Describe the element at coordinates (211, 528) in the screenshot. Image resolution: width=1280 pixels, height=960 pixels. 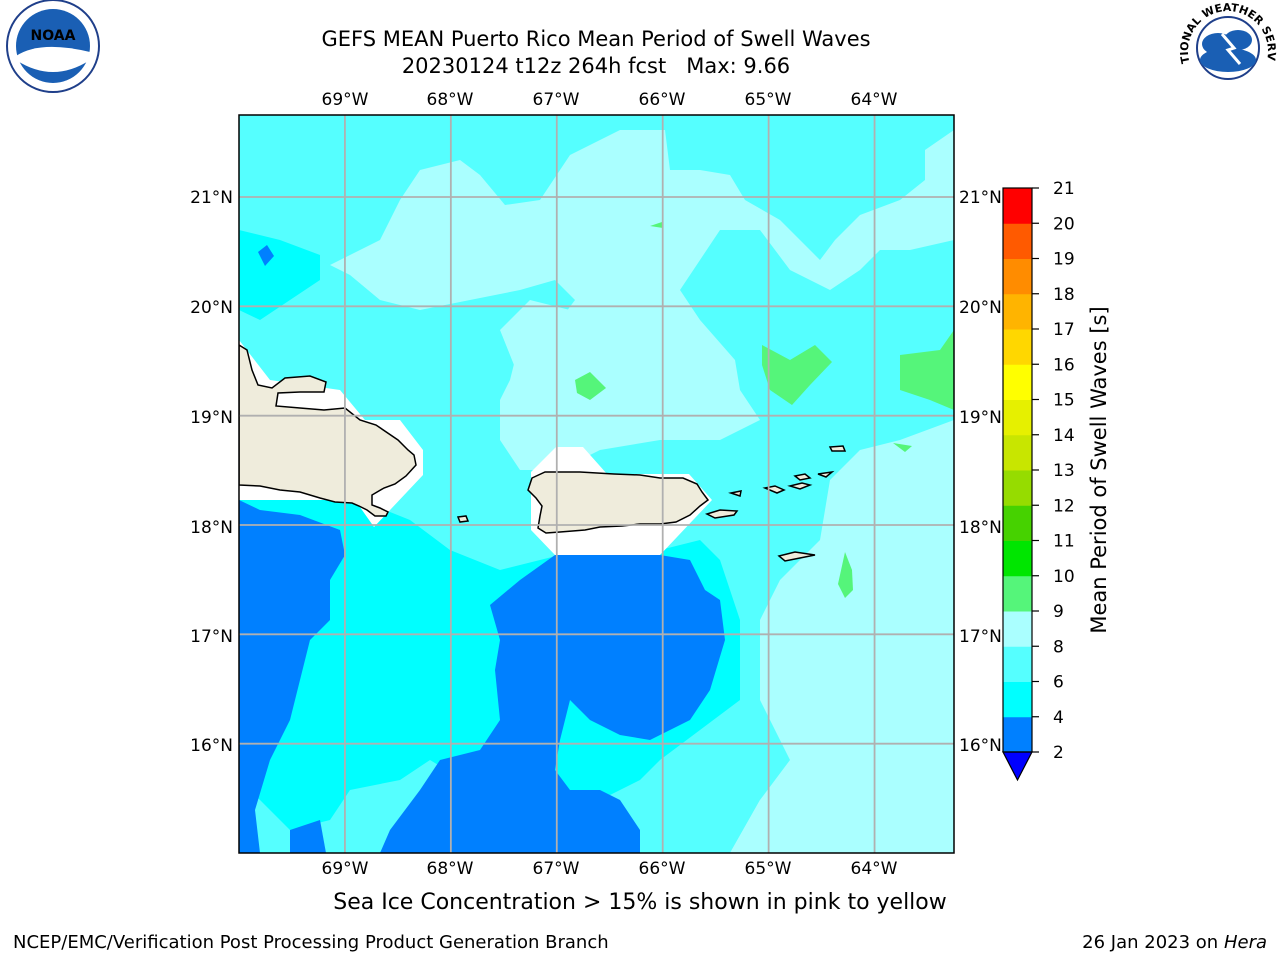
I see `lat-label-left: 18°N` at that location.